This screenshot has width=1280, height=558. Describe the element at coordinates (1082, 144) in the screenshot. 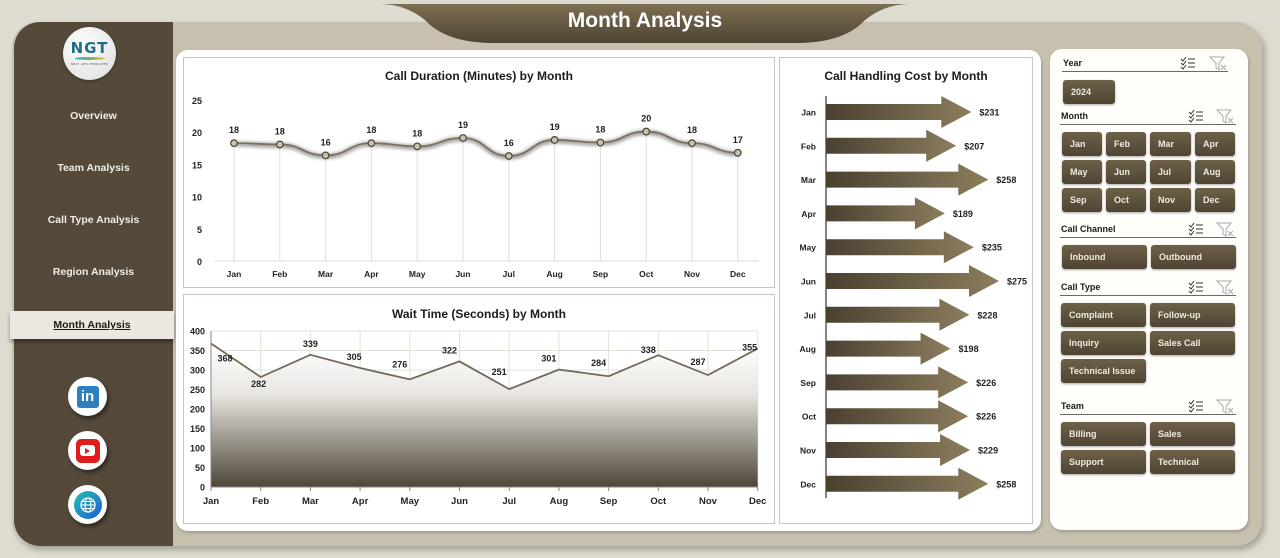

I see `slicer-month-jan: Jan` at that location.